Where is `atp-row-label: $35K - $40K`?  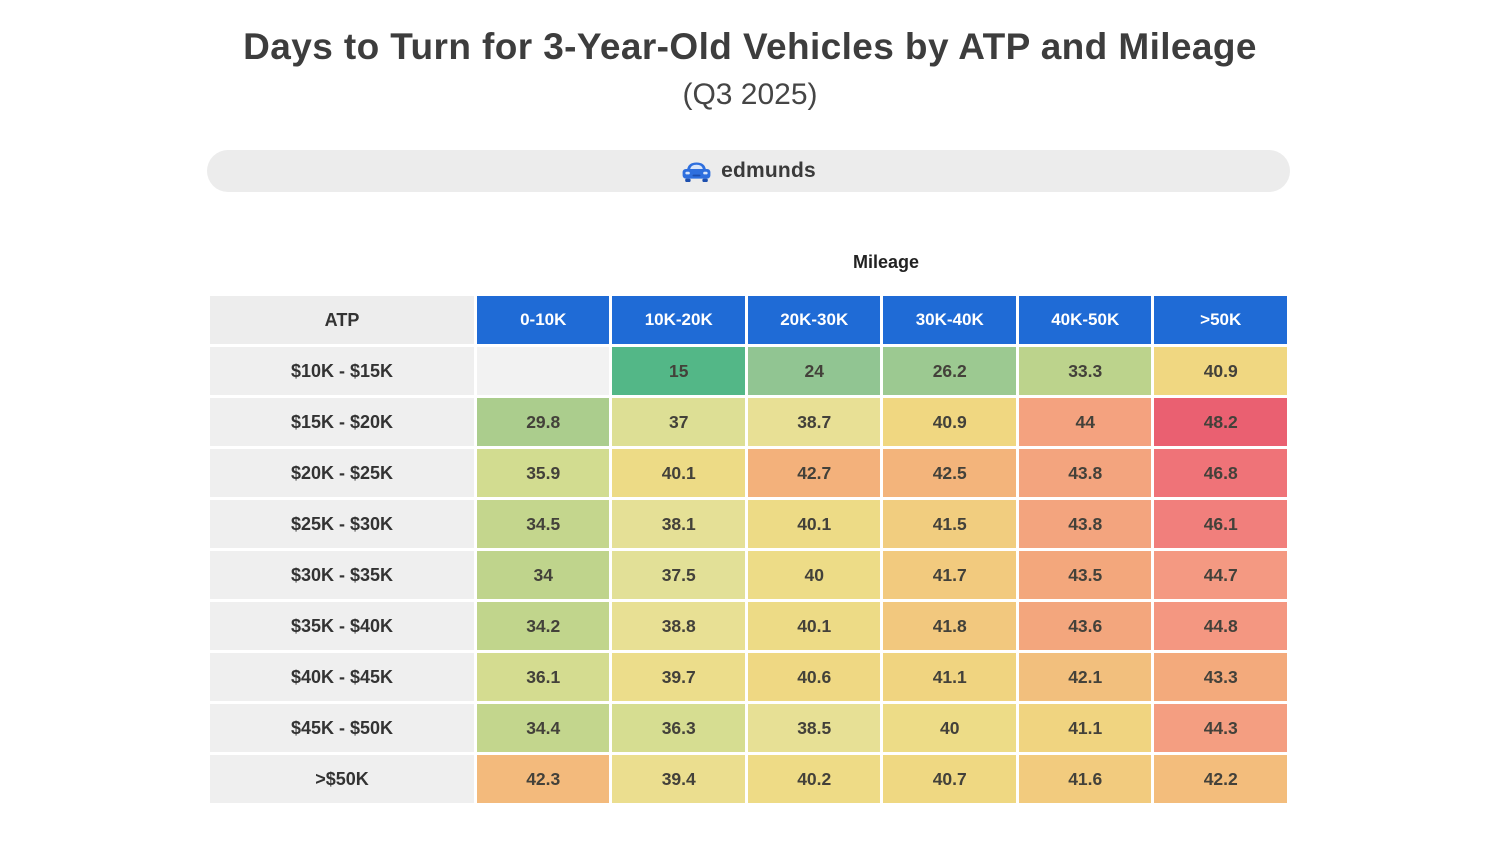
atp-row-label: $35K - $40K is located at coordinates (342, 626).